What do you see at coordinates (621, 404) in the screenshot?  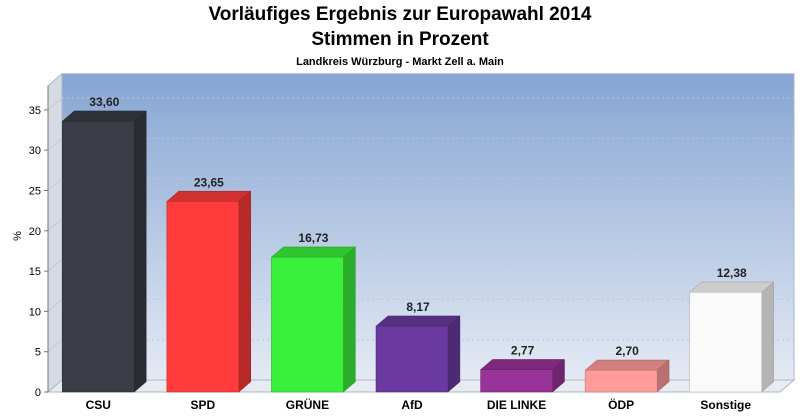 I see `x-tick-label: ÖDP` at bounding box center [621, 404].